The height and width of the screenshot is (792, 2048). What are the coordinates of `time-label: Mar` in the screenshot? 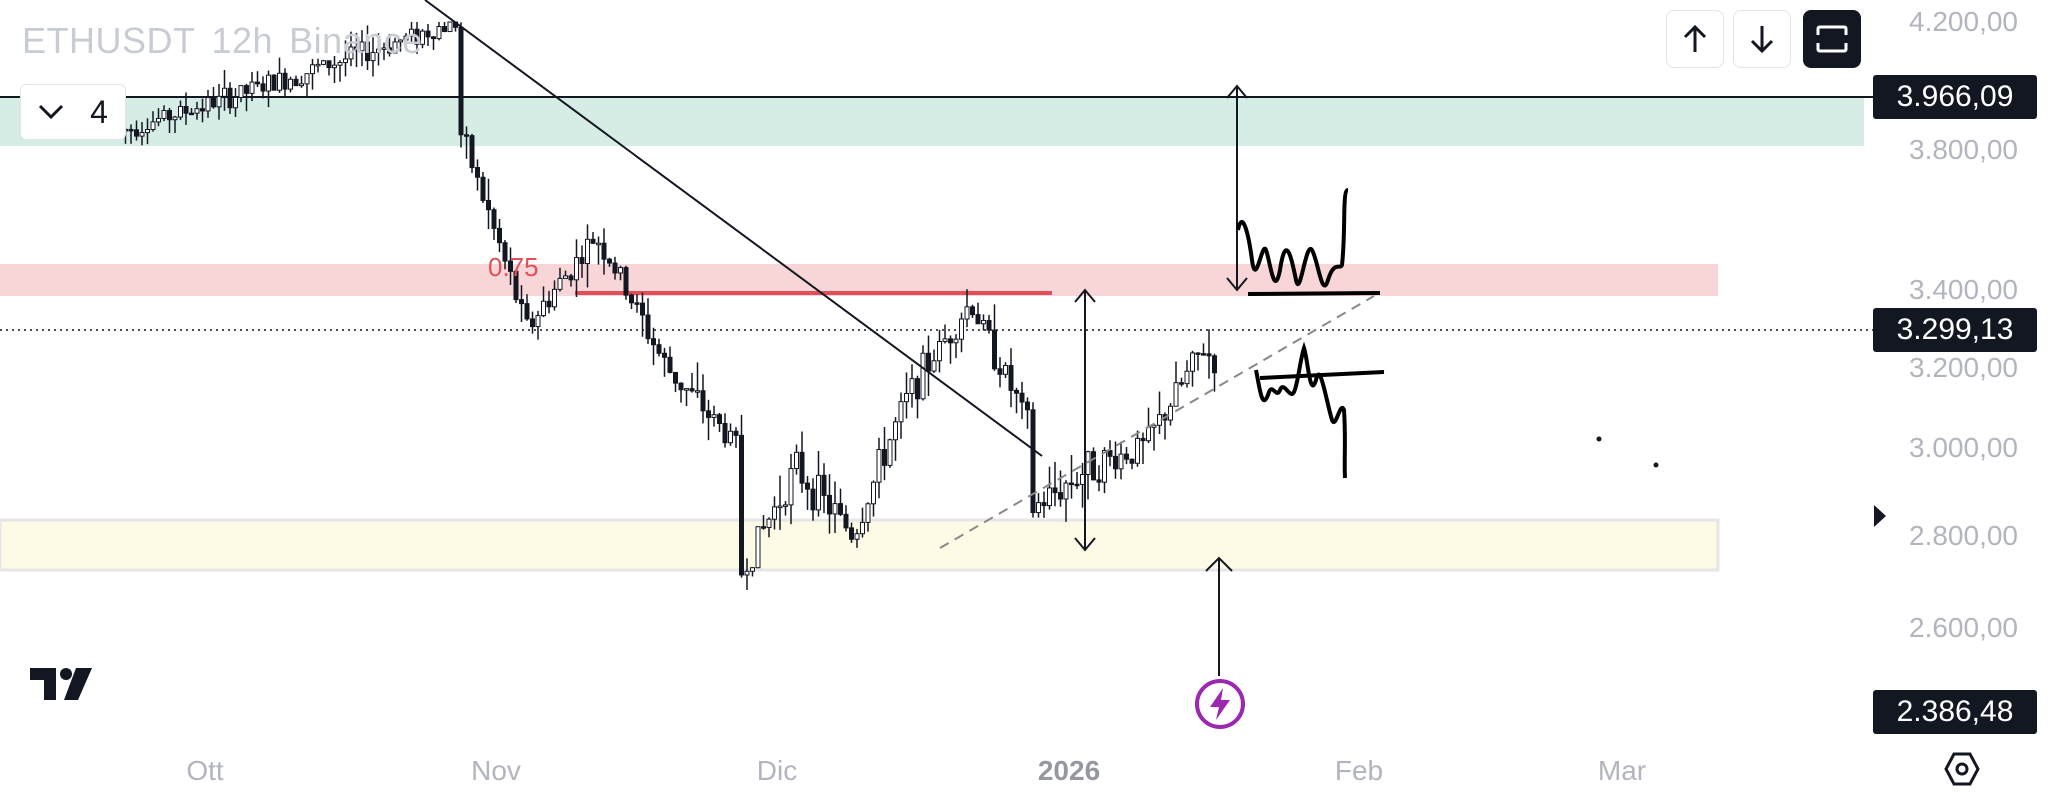 It's located at (1622, 770).